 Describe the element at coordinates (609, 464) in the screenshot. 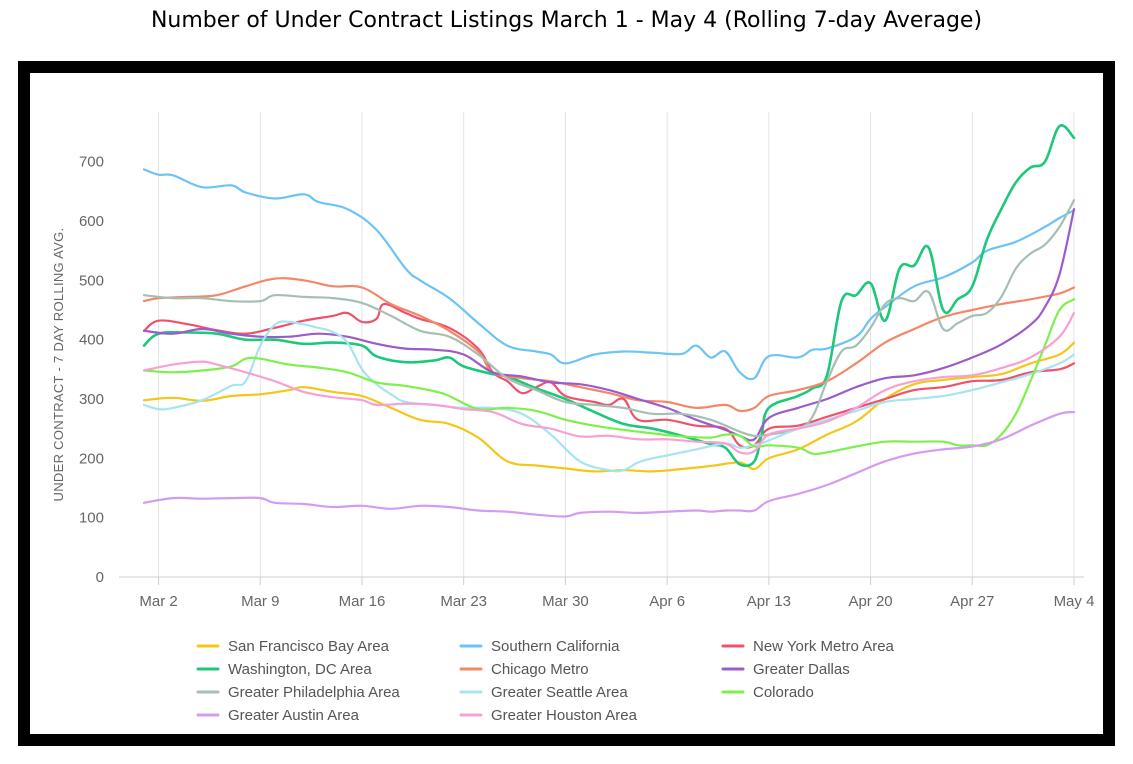

I see `series-line-greater-austin-area` at that location.